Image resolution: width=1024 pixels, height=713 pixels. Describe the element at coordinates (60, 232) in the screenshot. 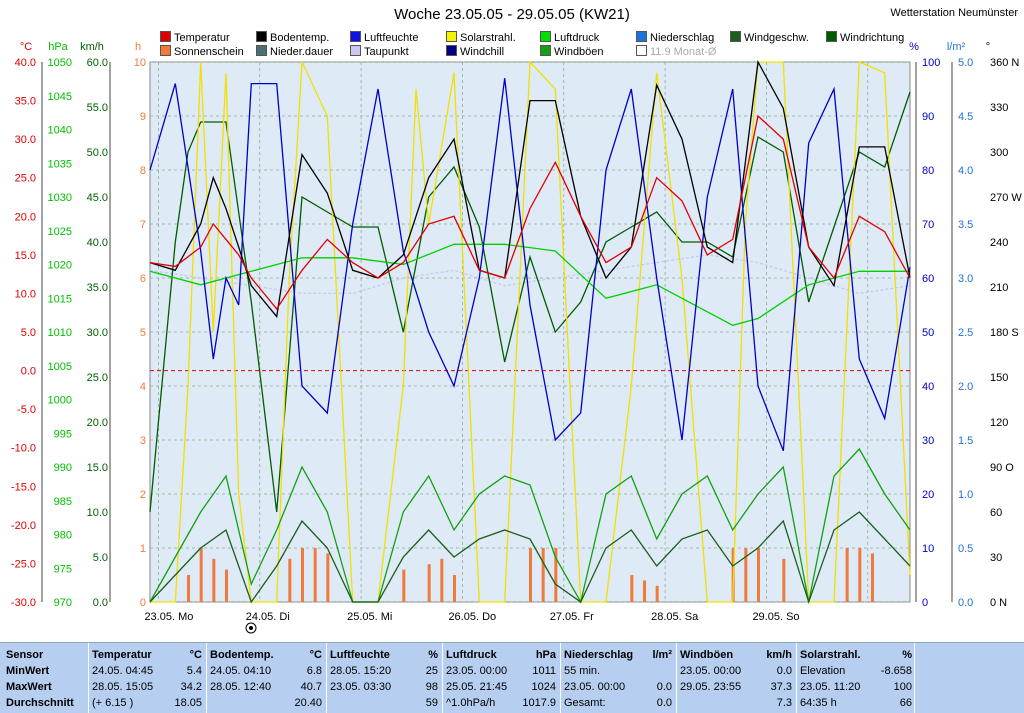

I see `axis-tick-left: 1025` at that location.